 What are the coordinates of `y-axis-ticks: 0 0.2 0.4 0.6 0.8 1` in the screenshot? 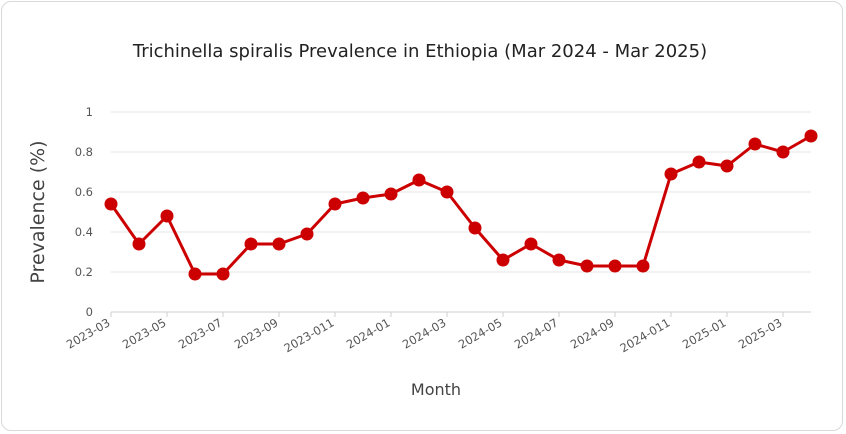 It's located at (84, 212).